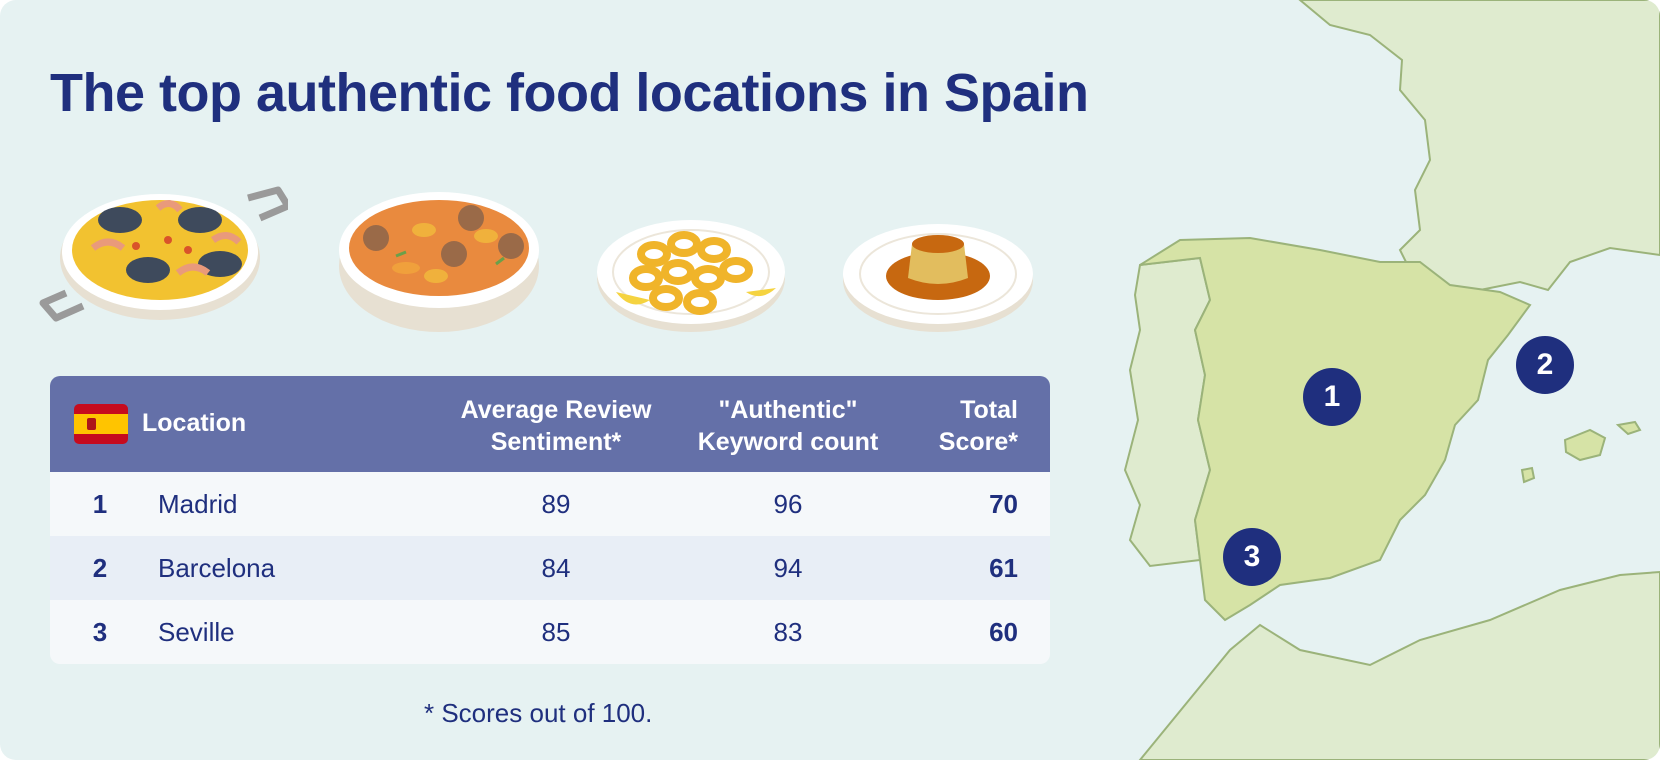  What do you see at coordinates (198, 504) in the screenshot?
I see `location-cell: Madrid` at bounding box center [198, 504].